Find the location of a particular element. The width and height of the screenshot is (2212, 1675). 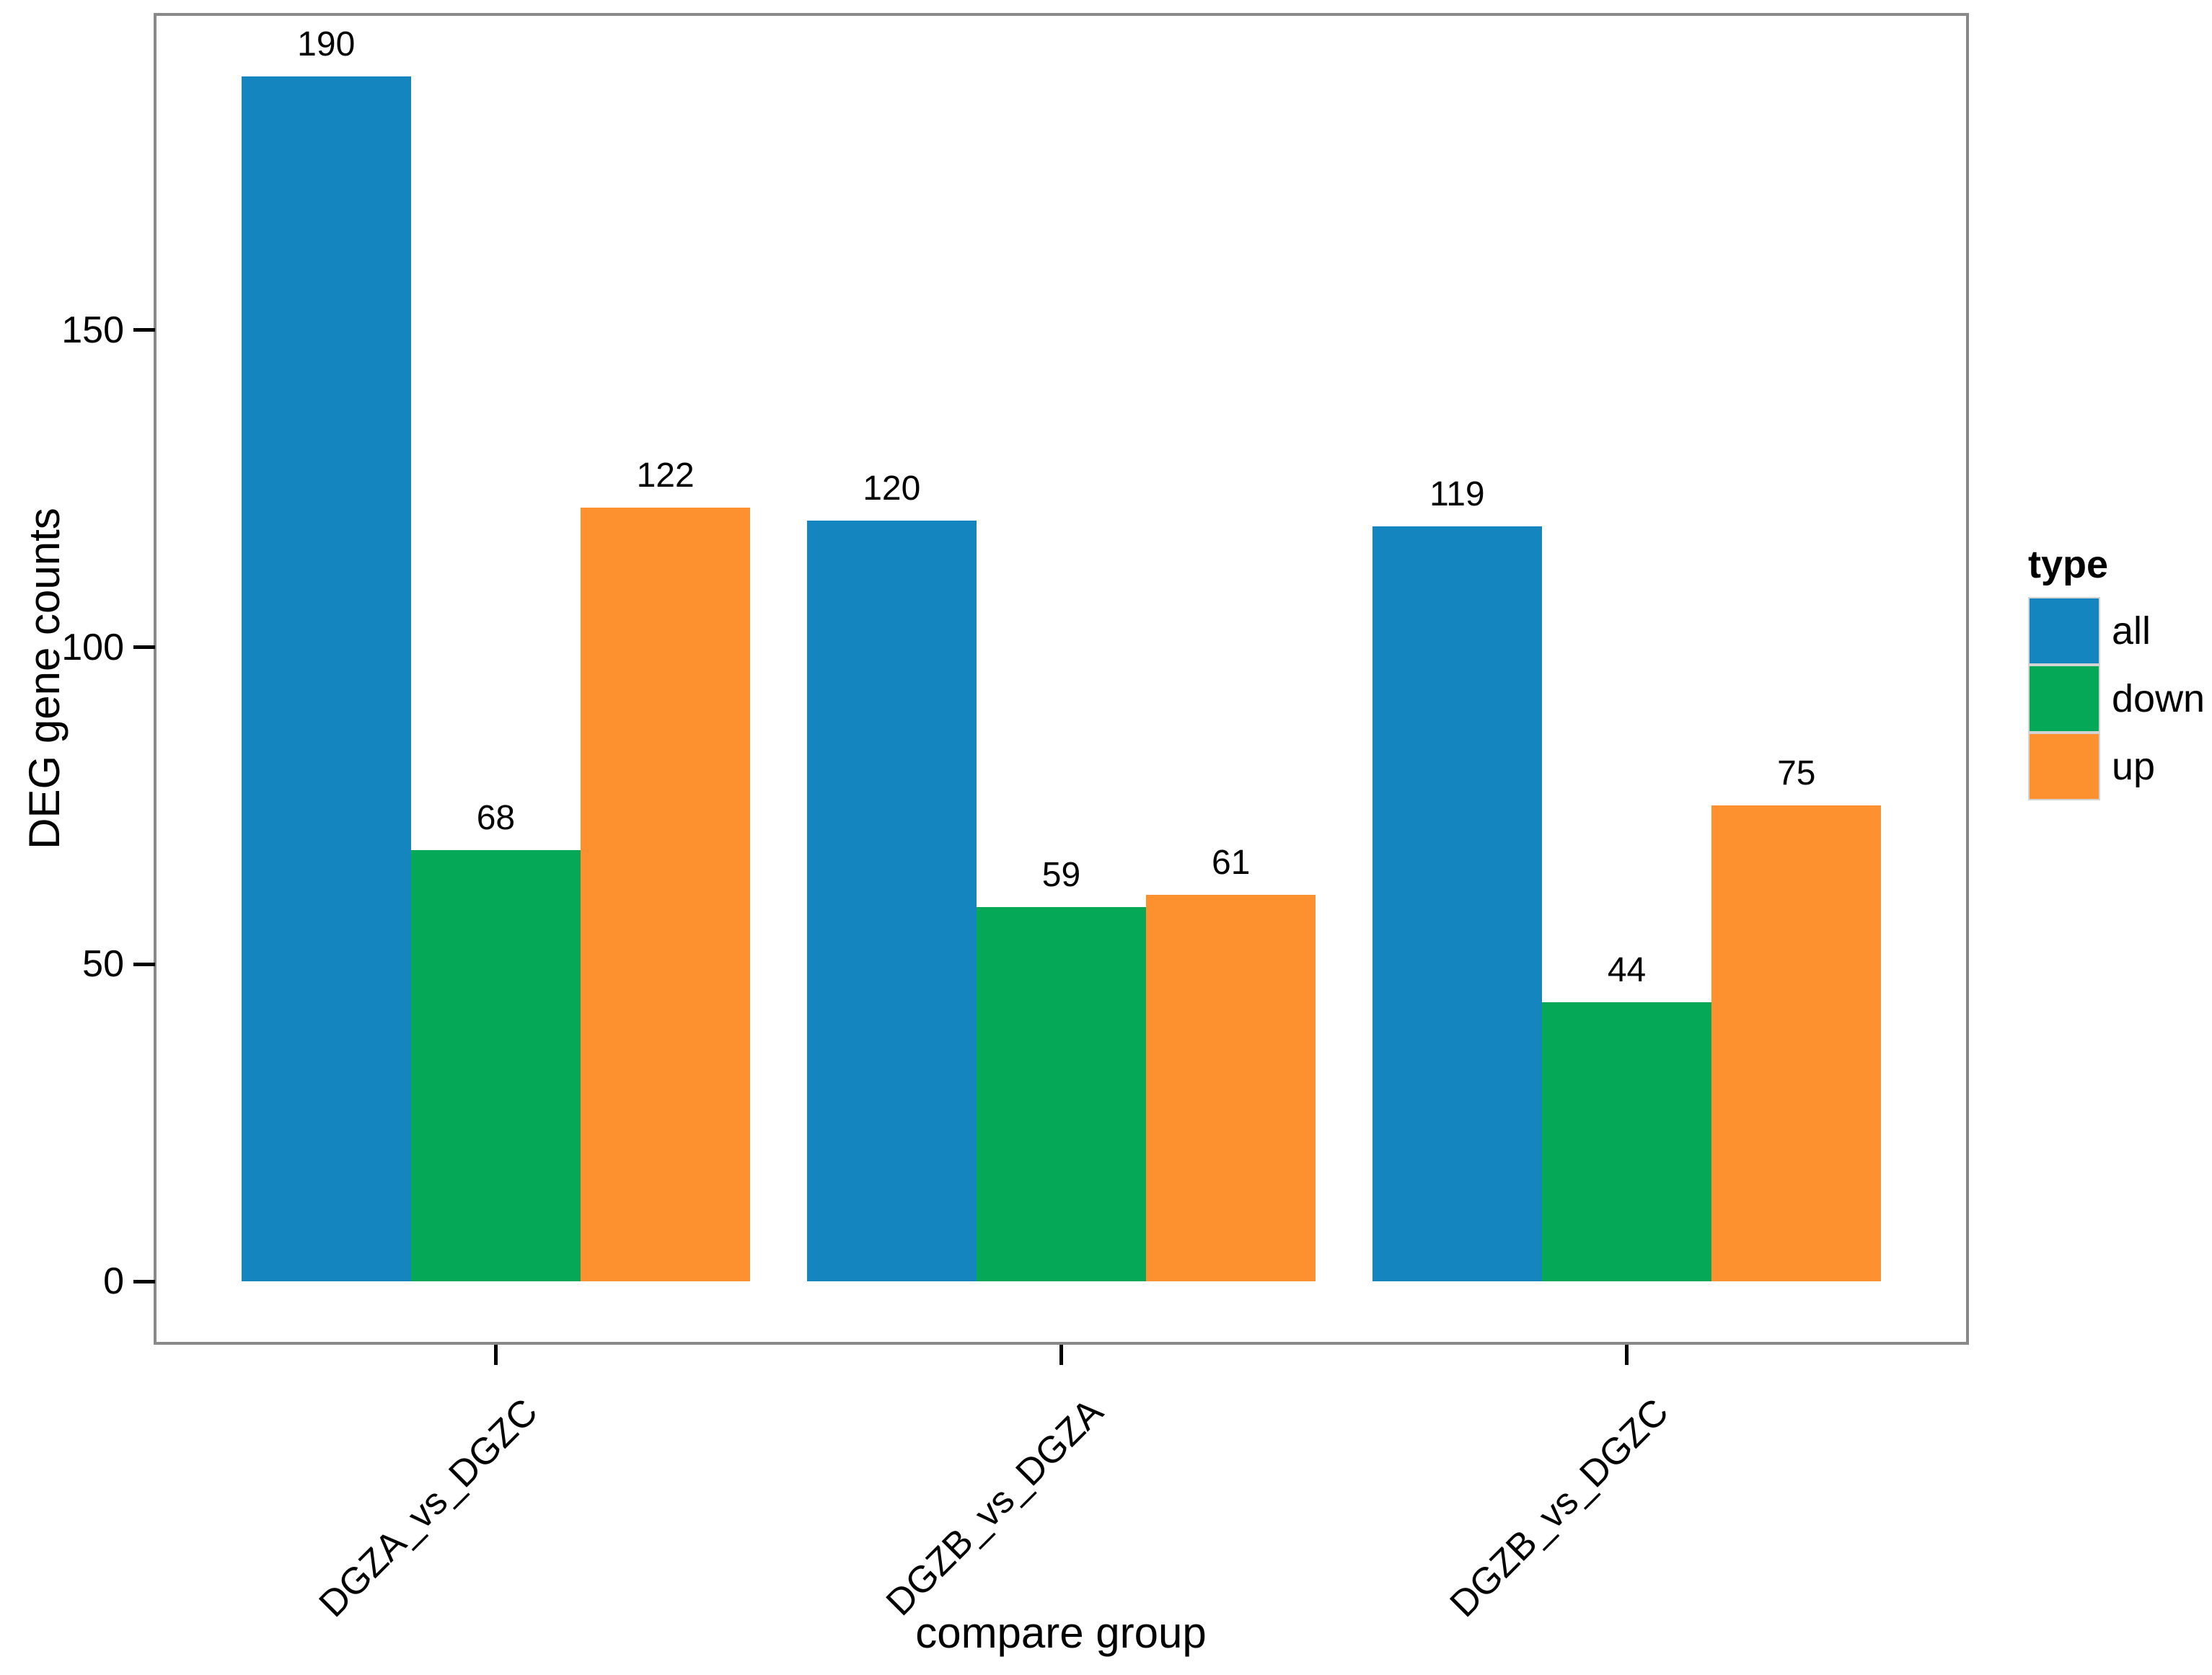

y-axis-tick-label: 50 is located at coordinates (103, 964).